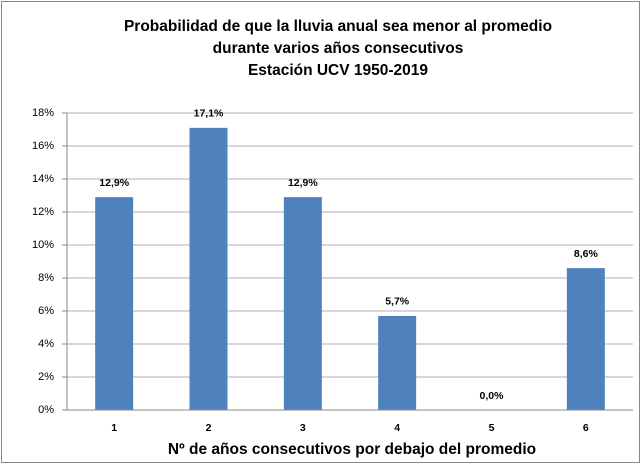 This screenshot has width=642, height=465. I want to click on x-tick-label: 6, so click(586, 428).